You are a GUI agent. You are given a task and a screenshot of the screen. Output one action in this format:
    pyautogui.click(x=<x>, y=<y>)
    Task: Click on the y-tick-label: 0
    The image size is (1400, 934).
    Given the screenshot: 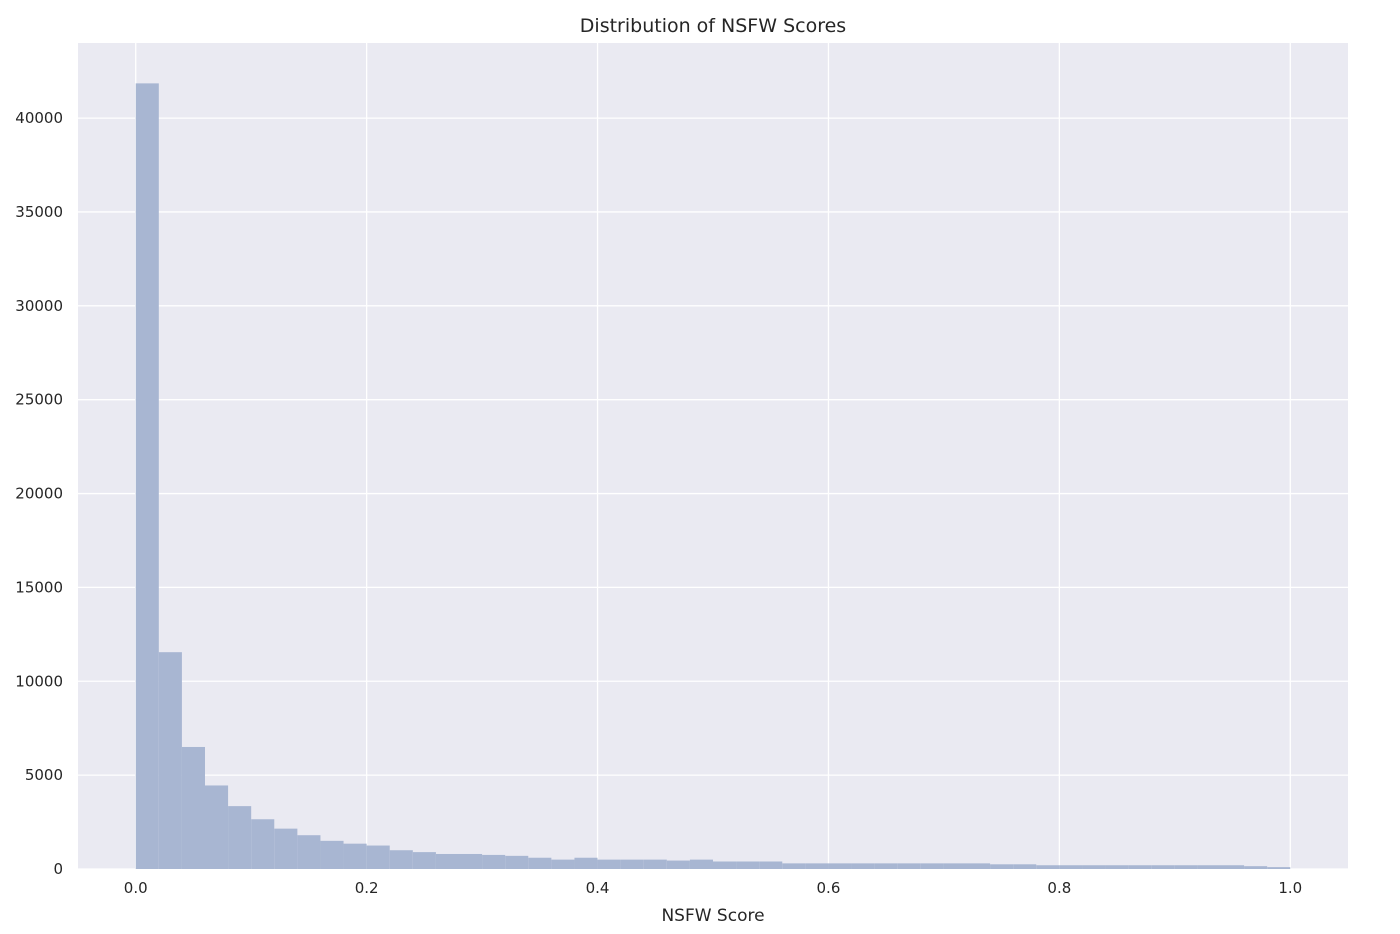 What is the action you would take?
    pyautogui.click(x=58, y=869)
    